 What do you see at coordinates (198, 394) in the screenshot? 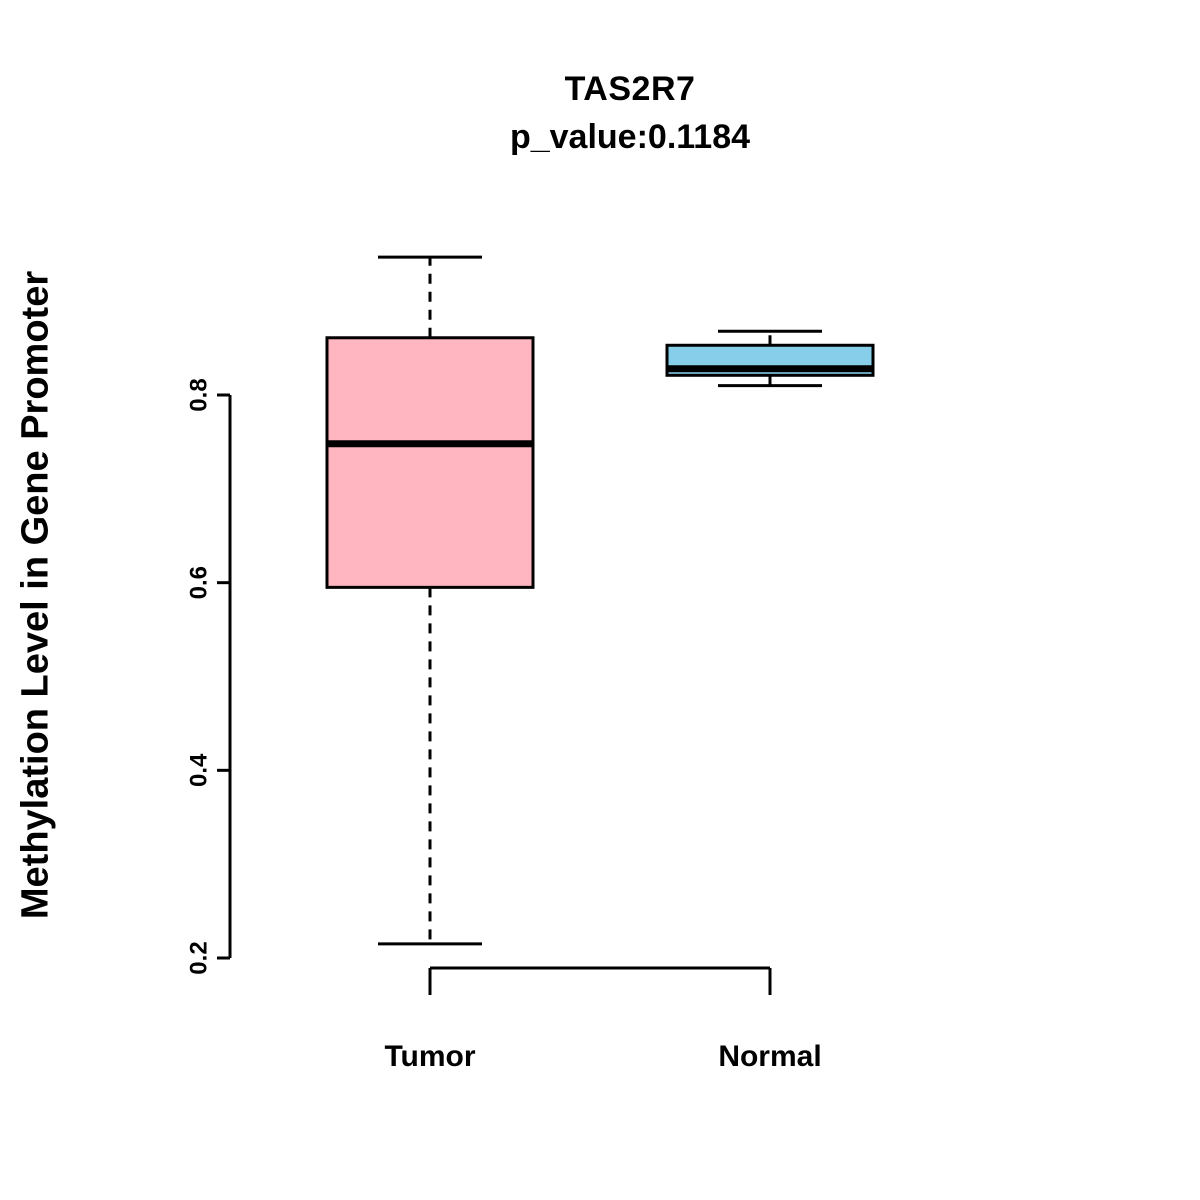
I see `y-tick-label: 0.8` at bounding box center [198, 394].